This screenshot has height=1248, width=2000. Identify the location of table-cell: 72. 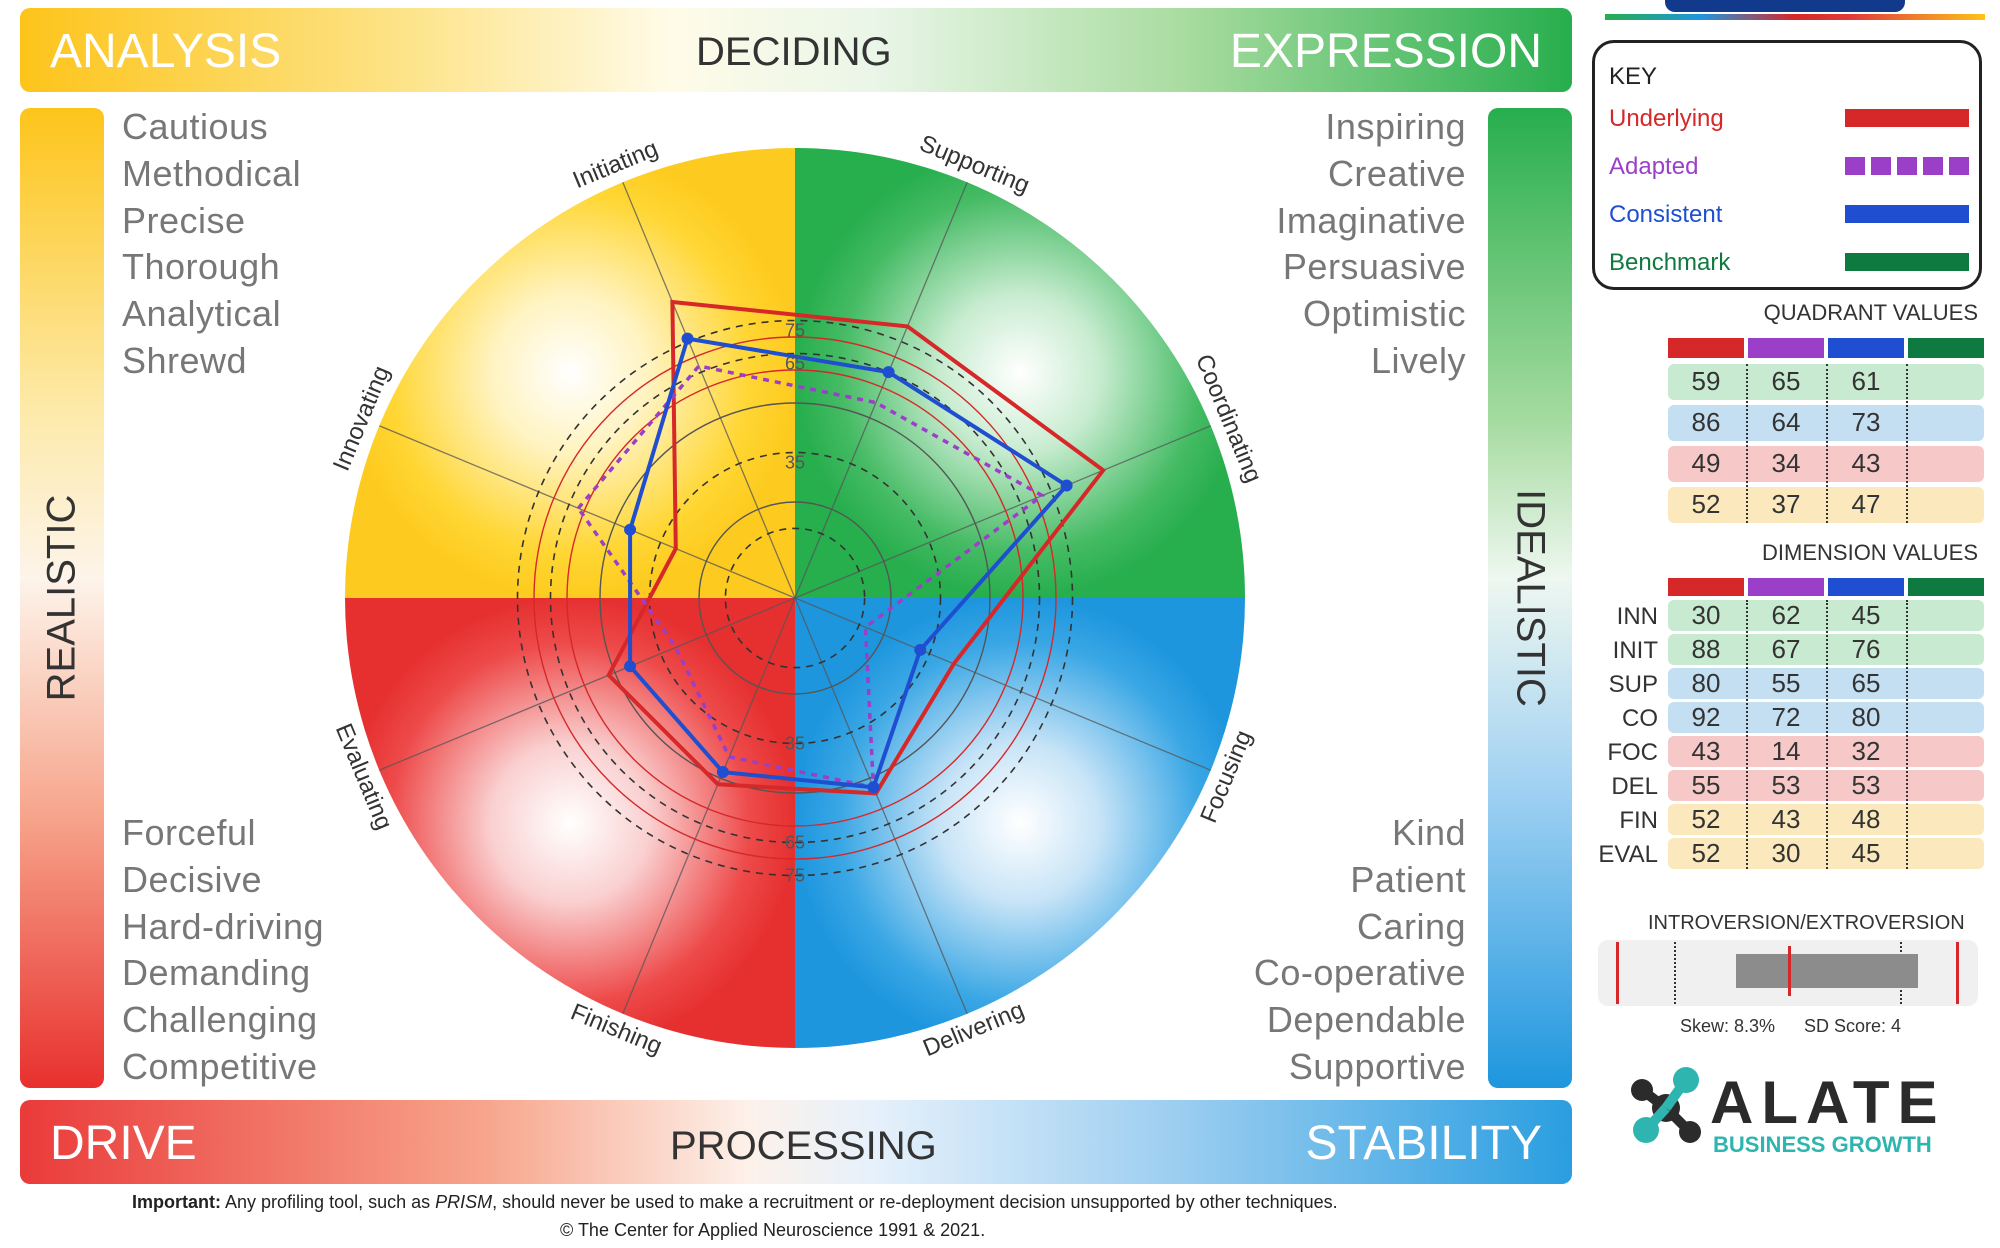
(1786, 717).